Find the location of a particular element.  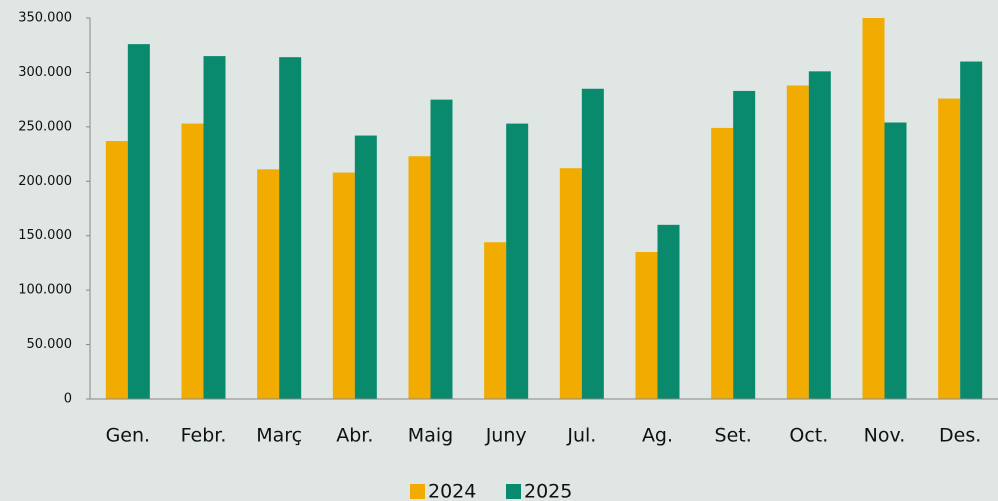

y-tick-label: 350.000 is located at coordinates (45, 18).